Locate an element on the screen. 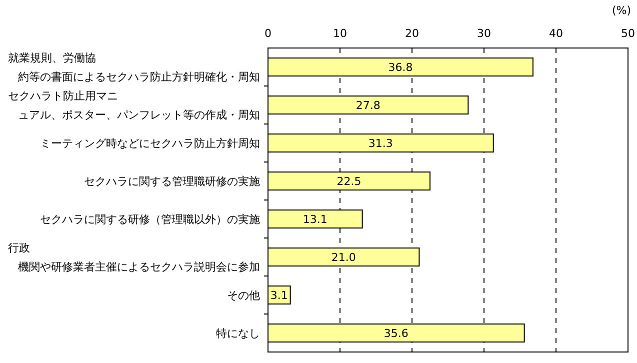 The height and width of the screenshot is (363, 637). data-label: 13.1 is located at coordinates (315, 219).